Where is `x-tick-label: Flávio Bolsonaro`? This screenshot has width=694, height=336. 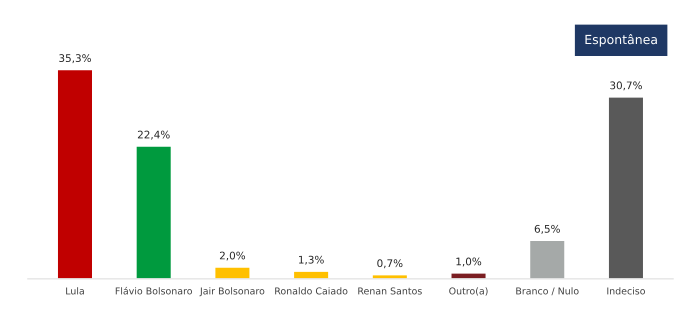 x-tick-label: Flávio Bolsonaro is located at coordinates (154, 290).